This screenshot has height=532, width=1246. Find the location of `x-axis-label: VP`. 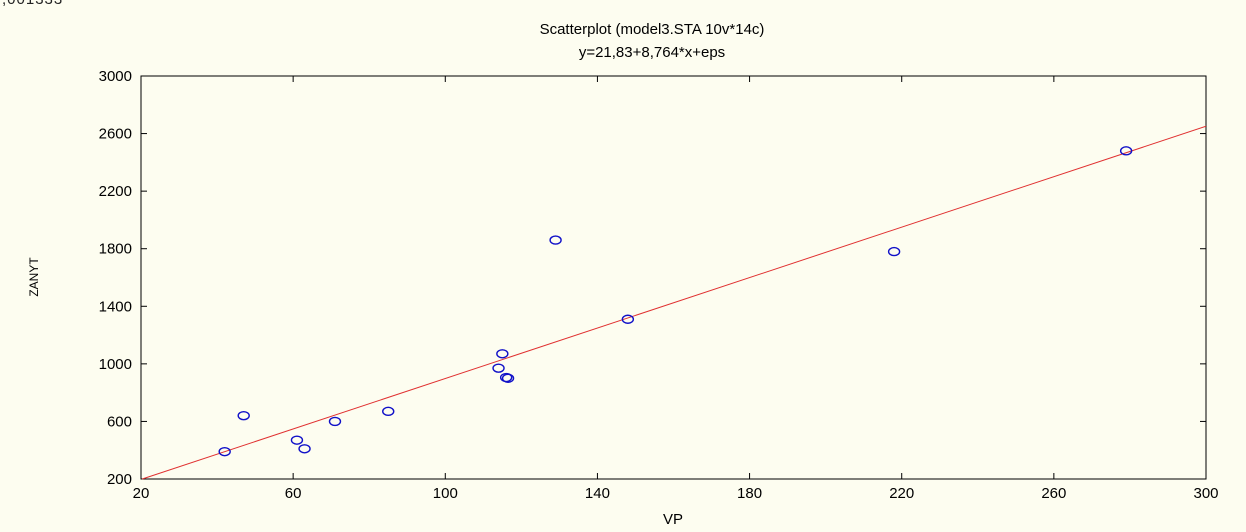

x-axis-label: VP is located at coordinates (673, 519).